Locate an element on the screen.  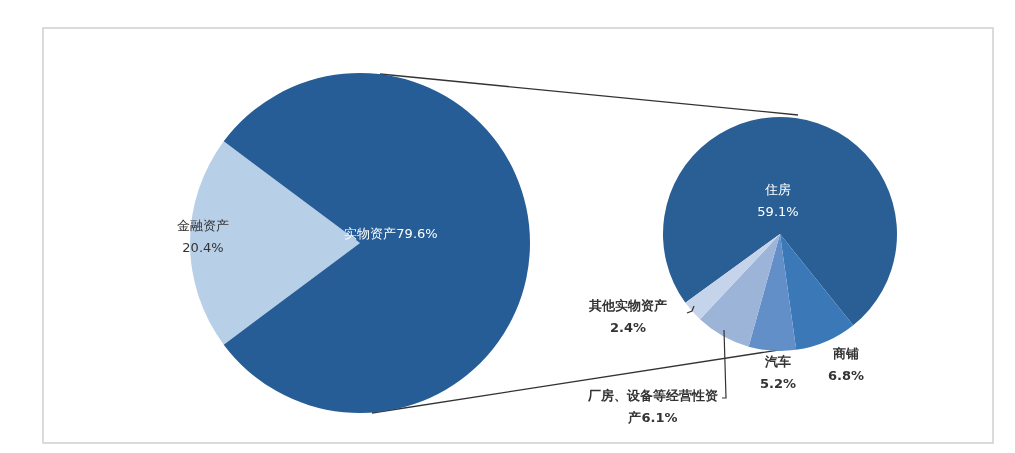
slice-label: 实物资产79.6% is located at coordinates (391, 233).